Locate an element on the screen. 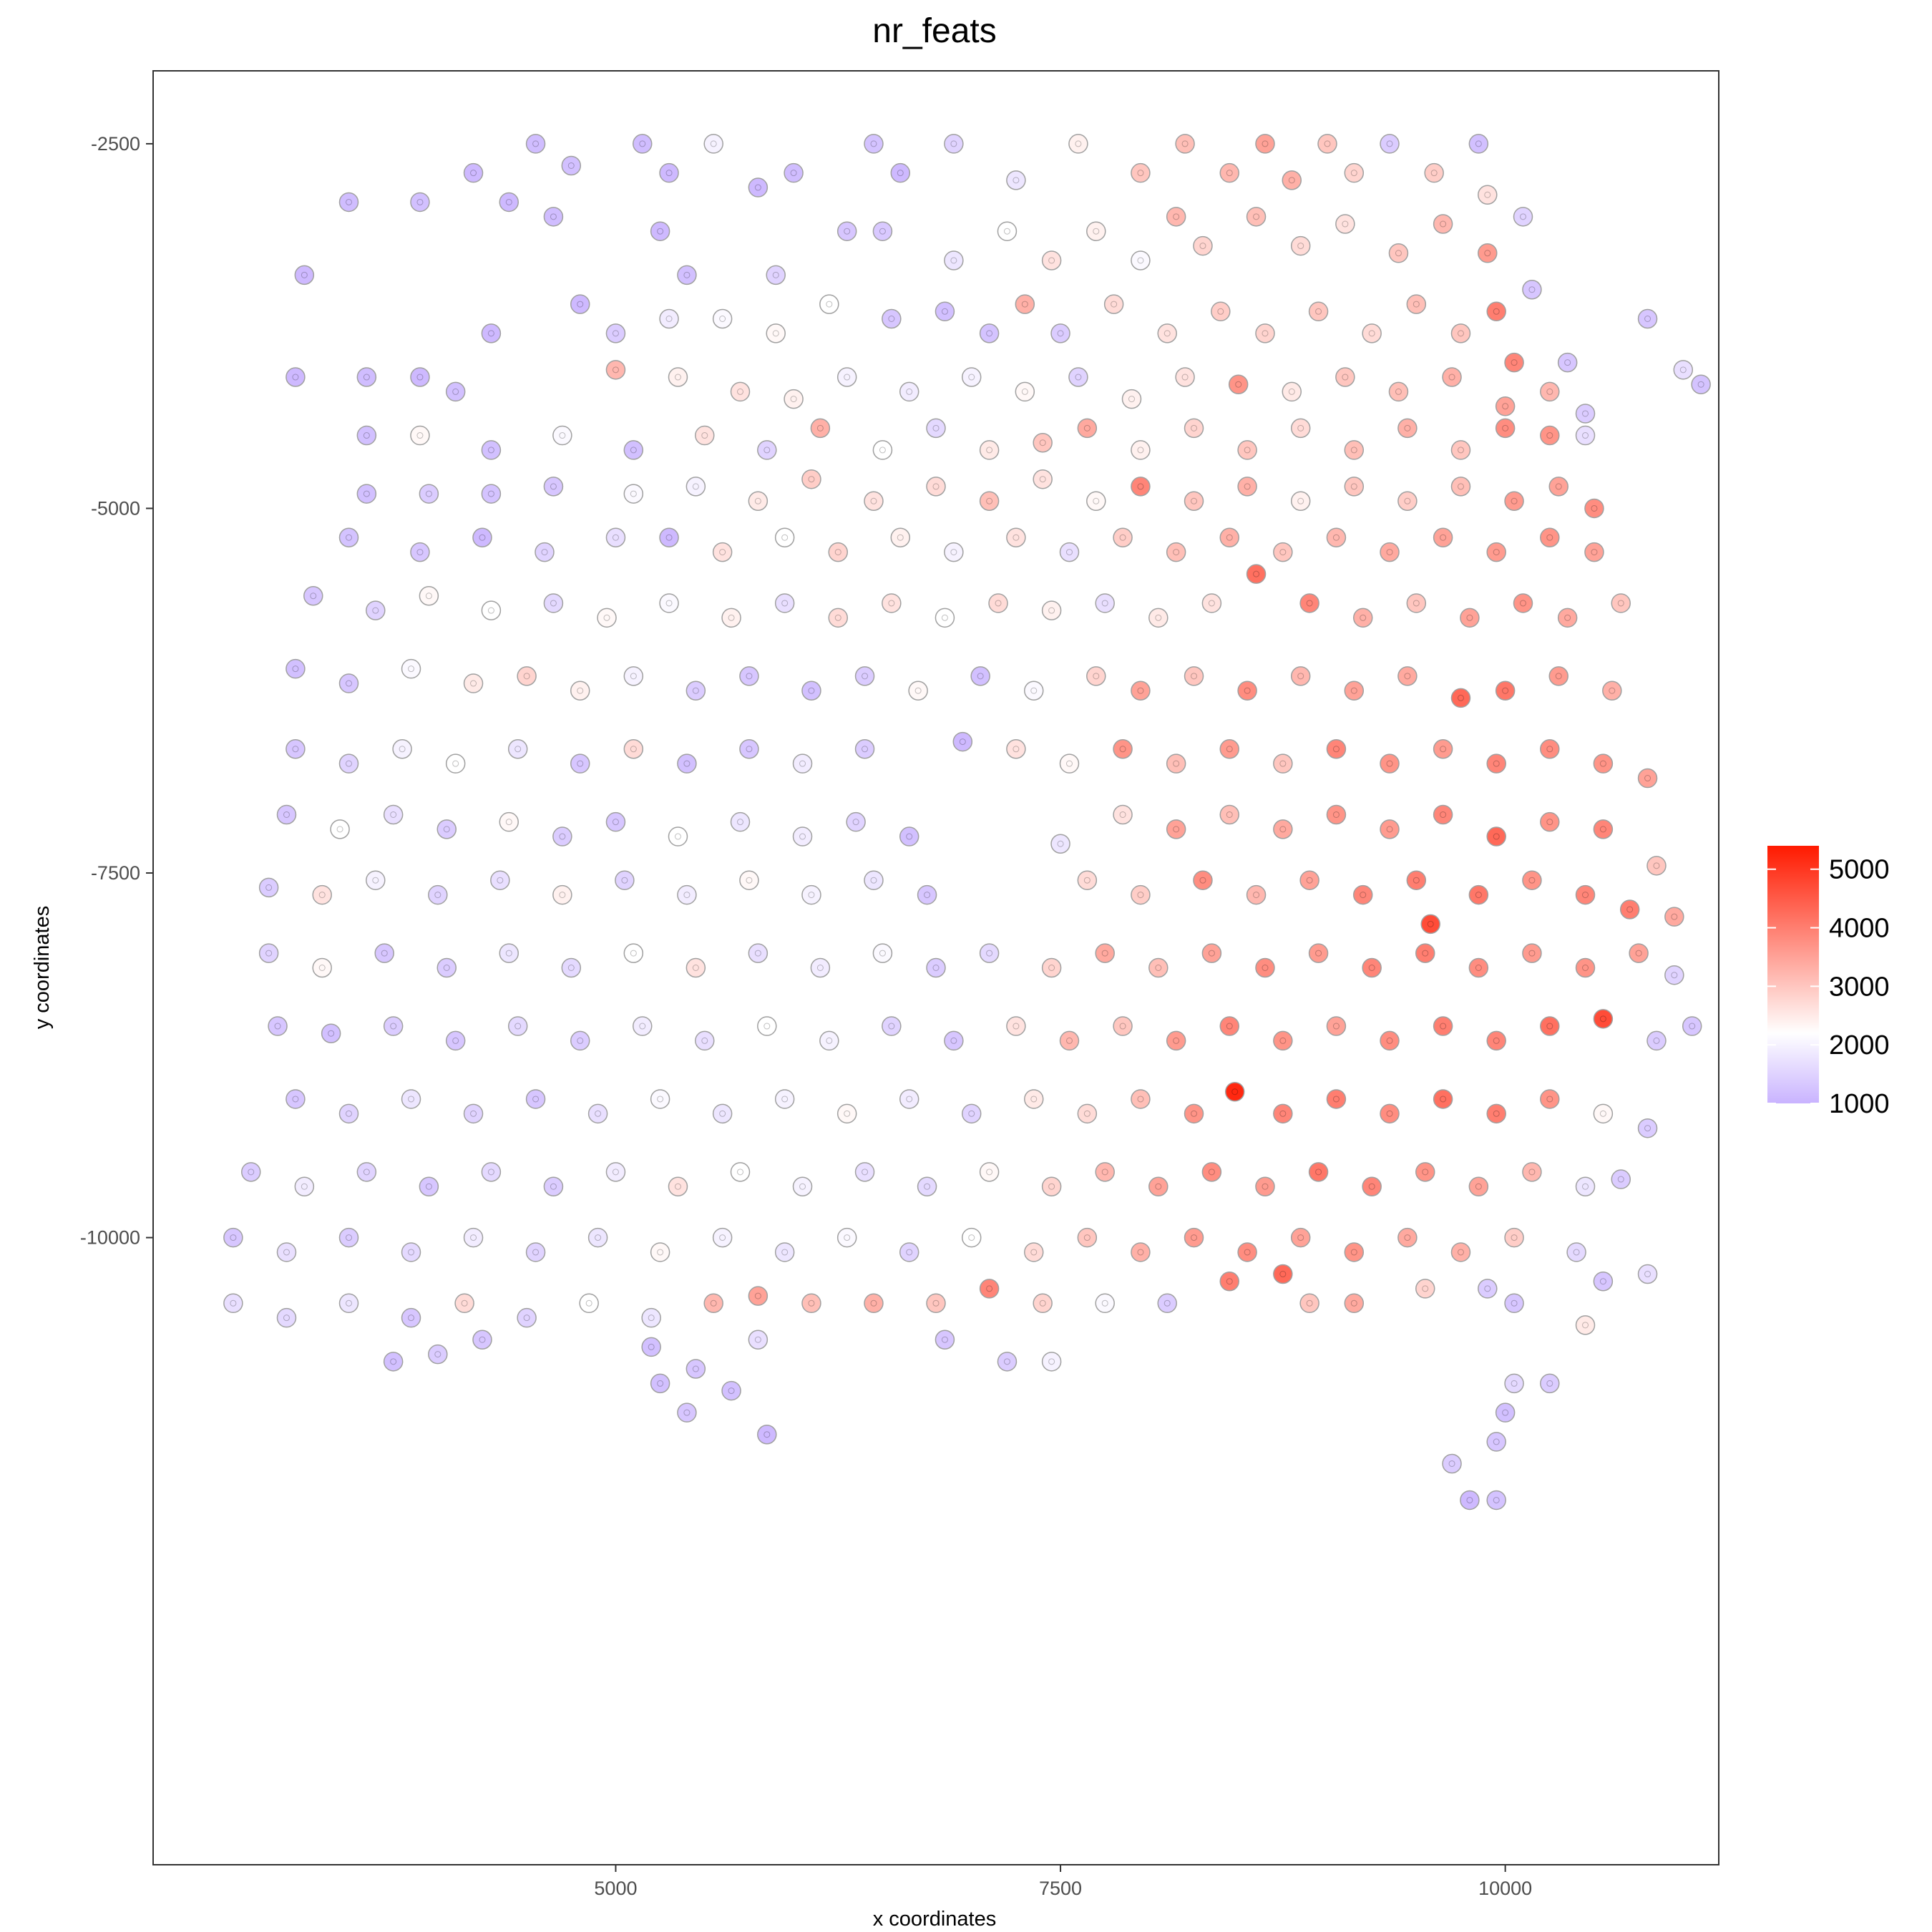 The image size is (1932, 1932). y-tick-label: -5000 is located at coordinates (115, 508).